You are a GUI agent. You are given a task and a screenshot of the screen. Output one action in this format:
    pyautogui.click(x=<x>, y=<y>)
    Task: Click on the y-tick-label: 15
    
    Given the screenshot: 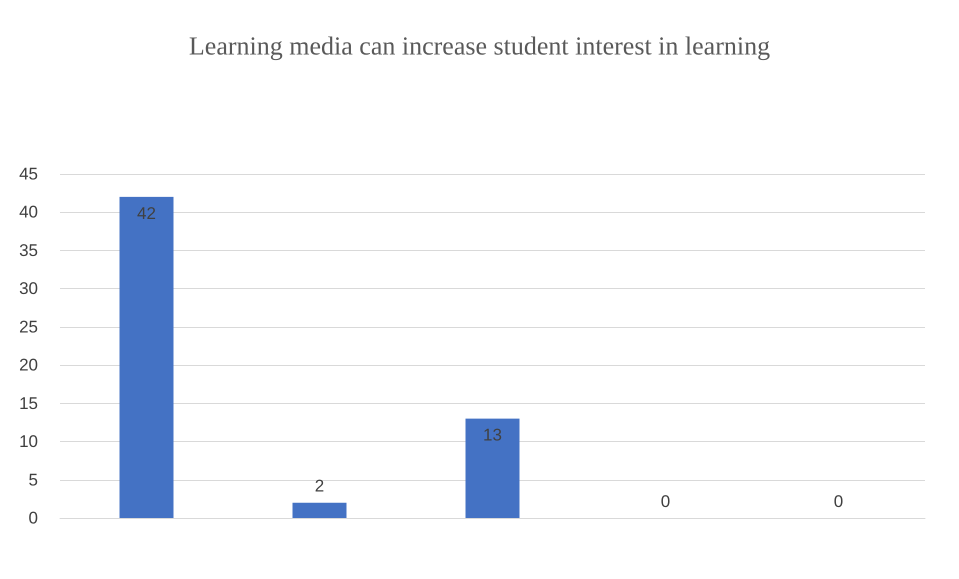 What is the action you would take?
    pyautogui.click(x=28, y=403)
    